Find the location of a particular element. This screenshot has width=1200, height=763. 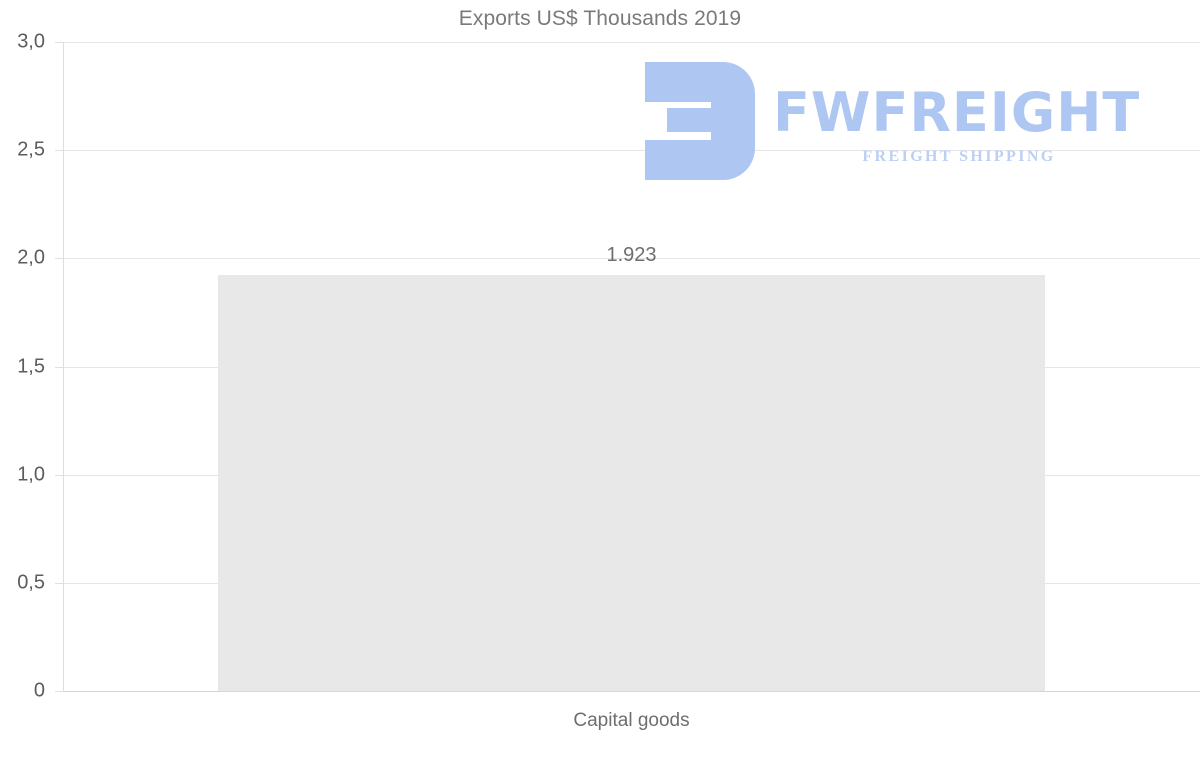

y-axis-tick-label: 0,5 is located at coordinates (31, 582).